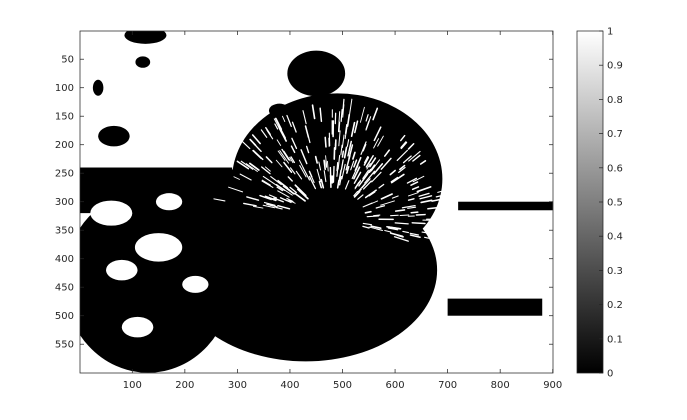 This screenshot has width=687, height=420. I want to click on colorbar-tick-label: 0.5, so click(615, 203).